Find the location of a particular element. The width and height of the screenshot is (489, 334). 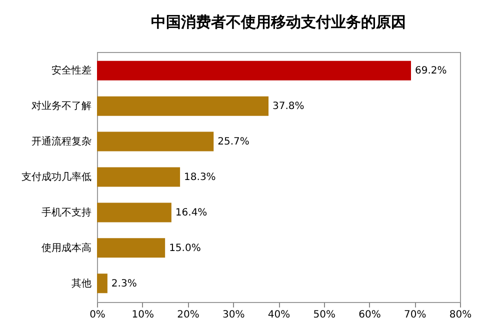

data-label: 2.3% is located at coordinates (124, 284).